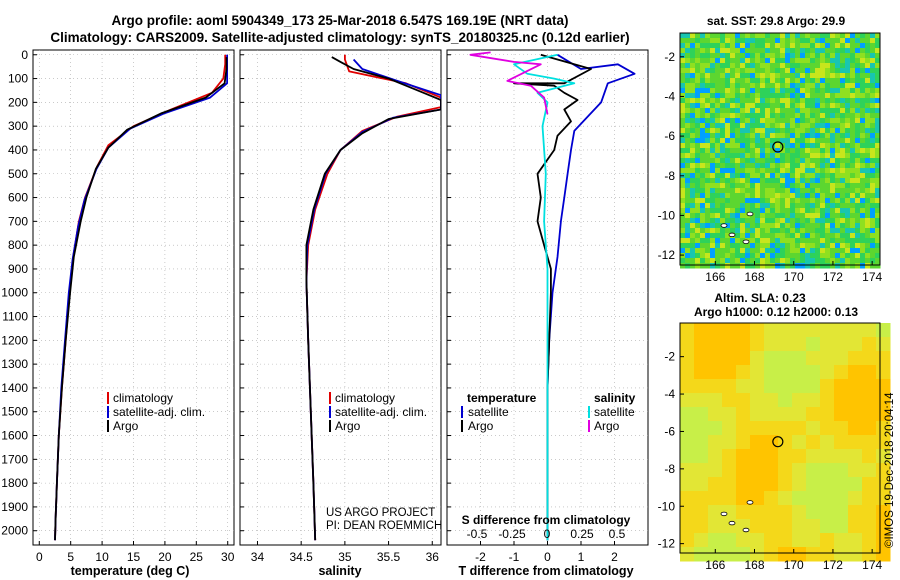 Image resolution: width=900 pixels, height=580 pixels. I want to click on salinity-xticks: 34 34.5 35 35.5 36, so click(345, 552).